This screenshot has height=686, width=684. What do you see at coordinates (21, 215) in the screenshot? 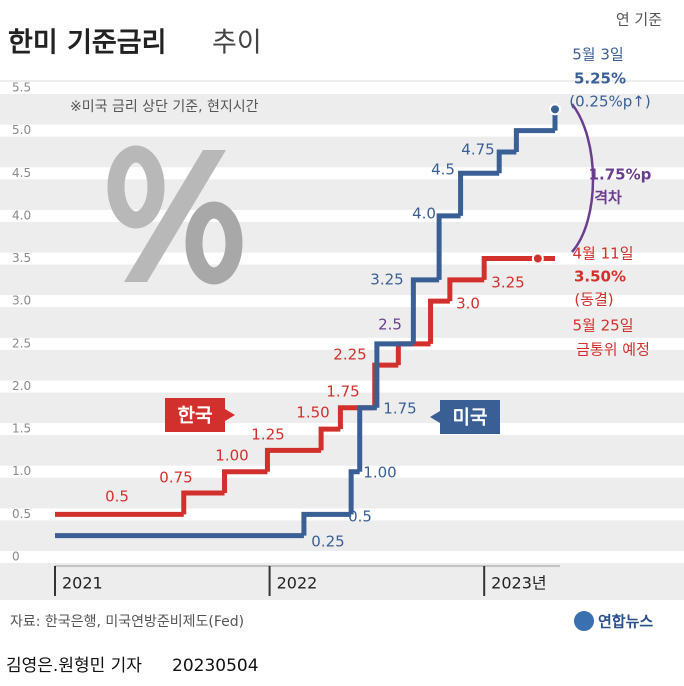
I see `y-tick-label: 4.0` at bounding box center [21, 215].